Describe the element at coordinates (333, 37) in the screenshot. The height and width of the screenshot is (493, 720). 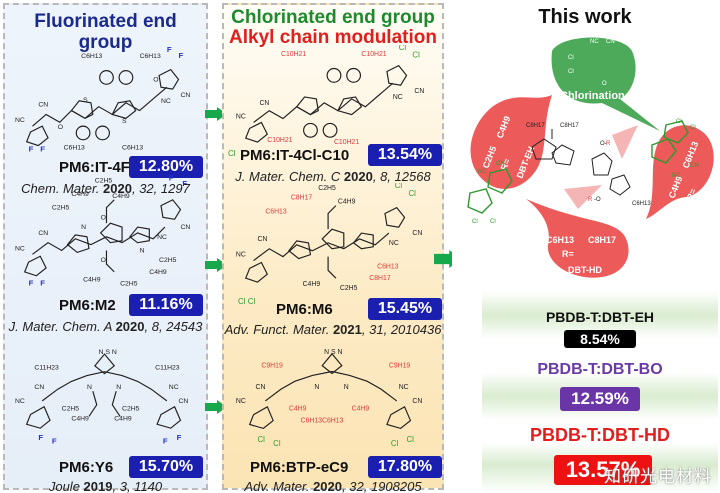
I see `panel-subtitle-alkyl: Alkyl chain modulation` at that location.